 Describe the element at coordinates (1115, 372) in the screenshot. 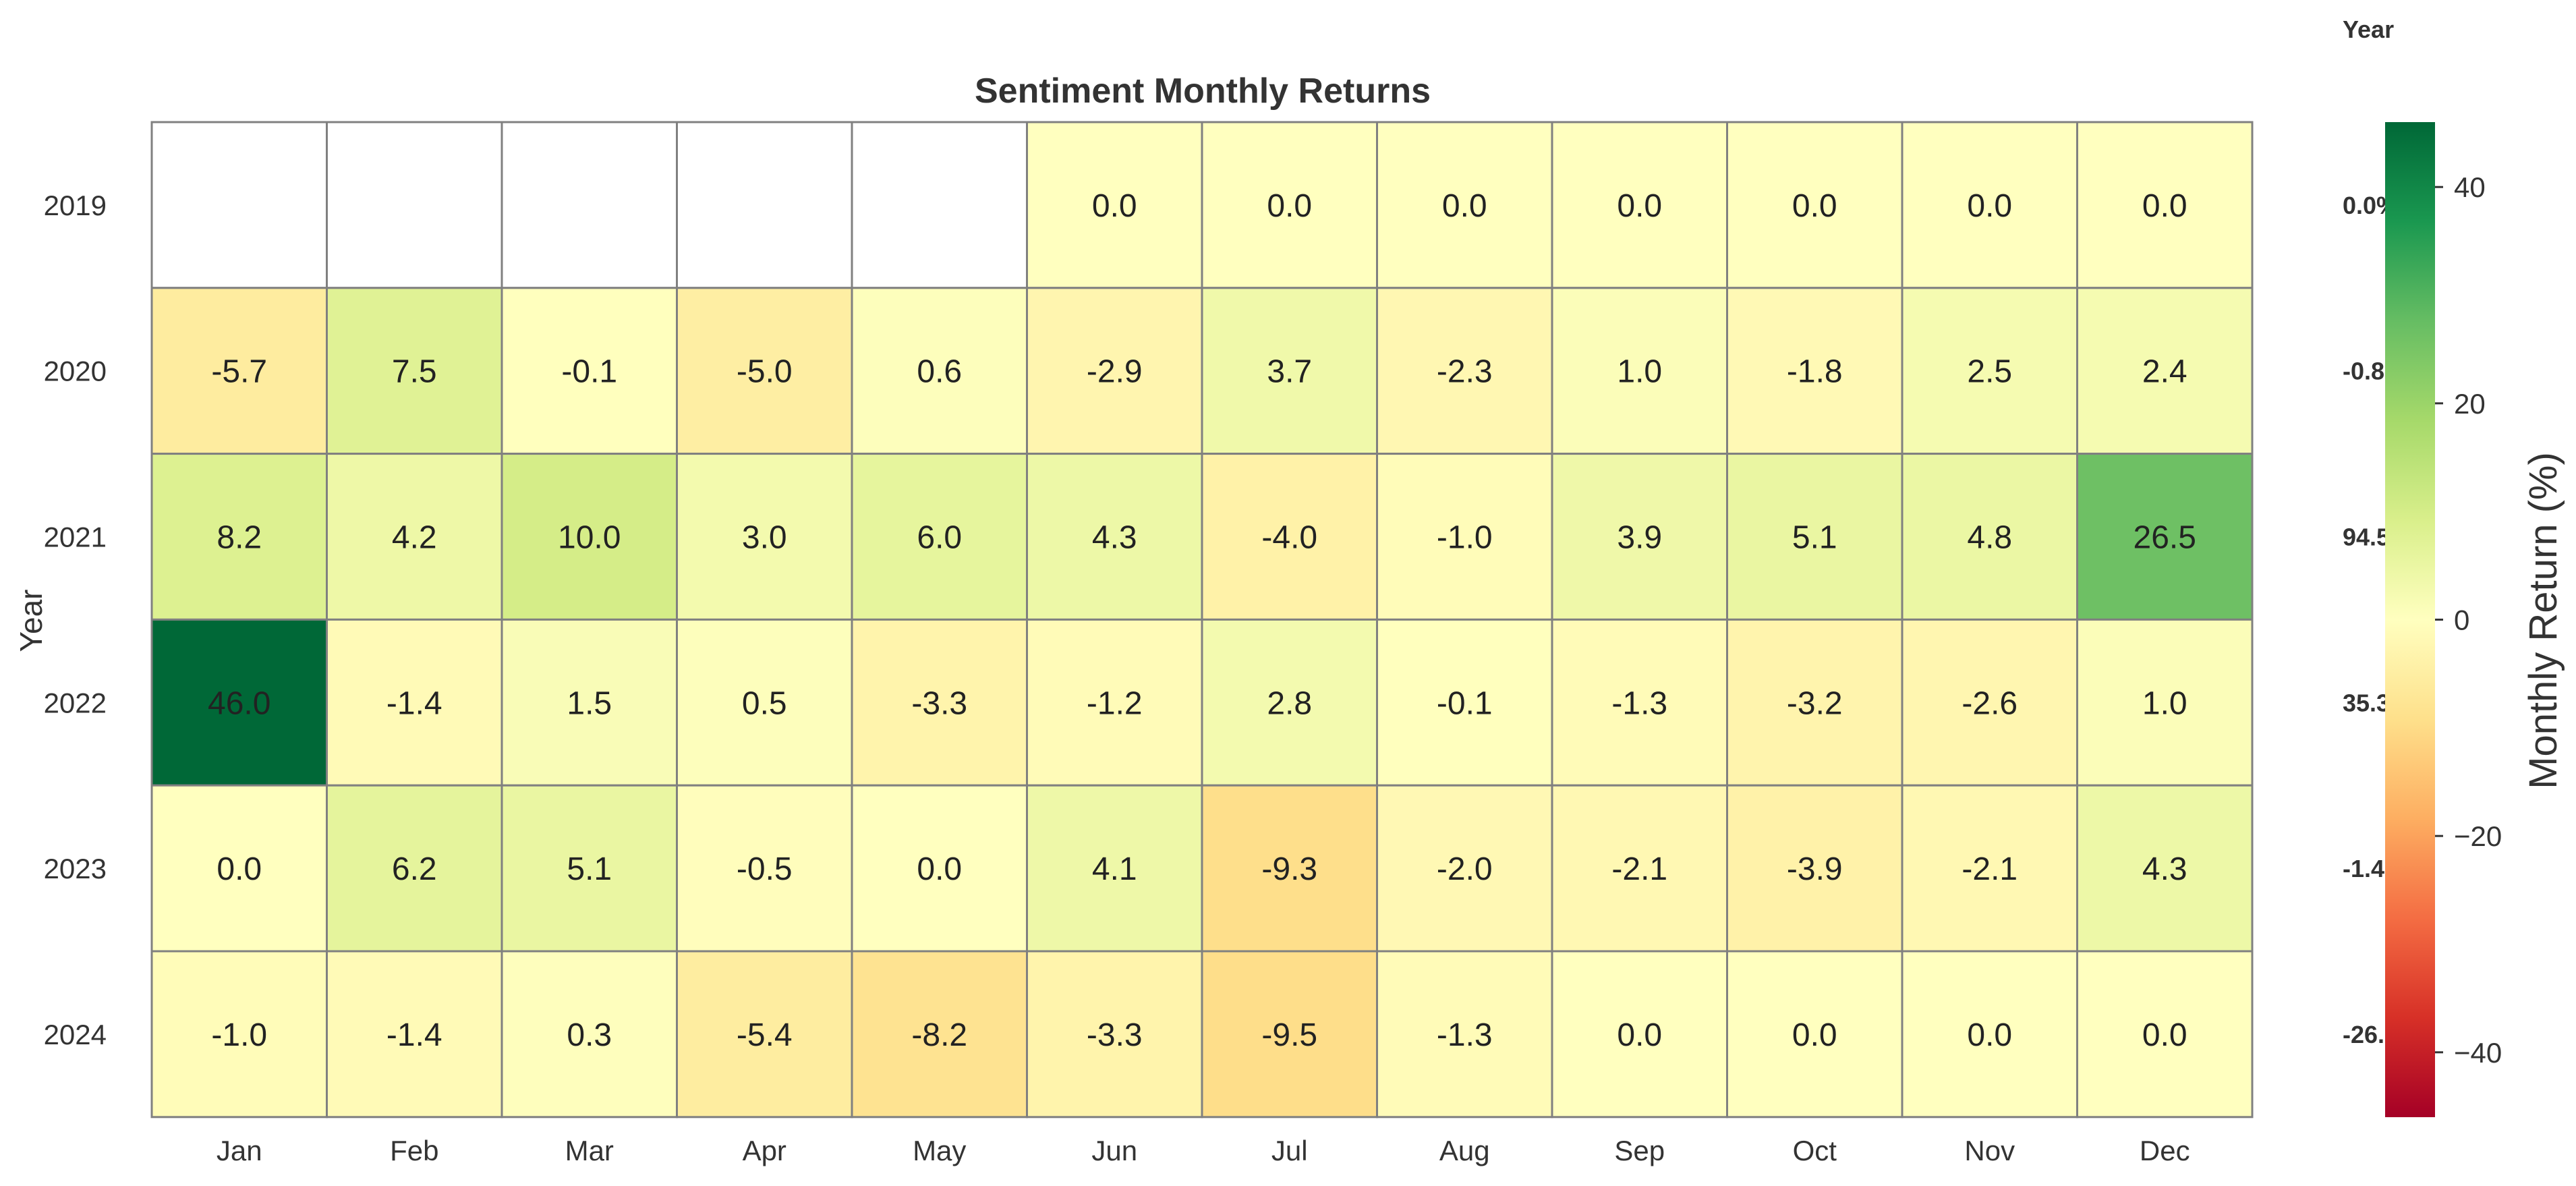

I see `cell-value-label: -2.9` at that location.